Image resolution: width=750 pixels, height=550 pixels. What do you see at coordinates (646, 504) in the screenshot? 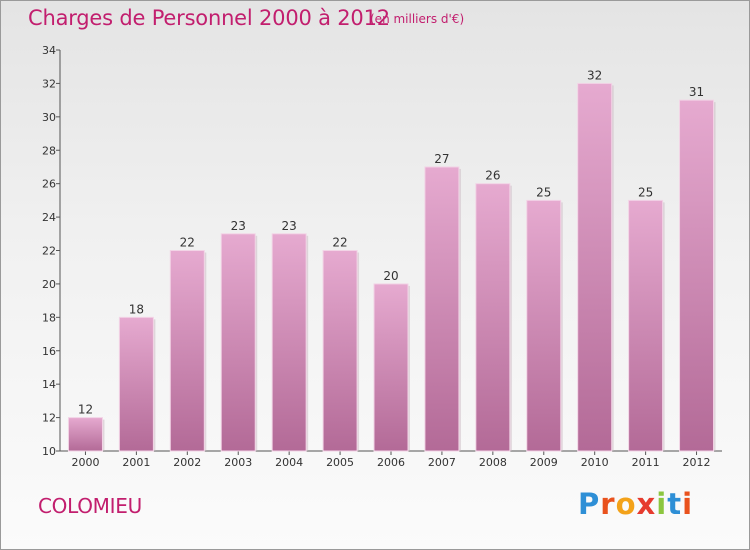
I see `logo-letter: x` at bounding box center [646, 504].